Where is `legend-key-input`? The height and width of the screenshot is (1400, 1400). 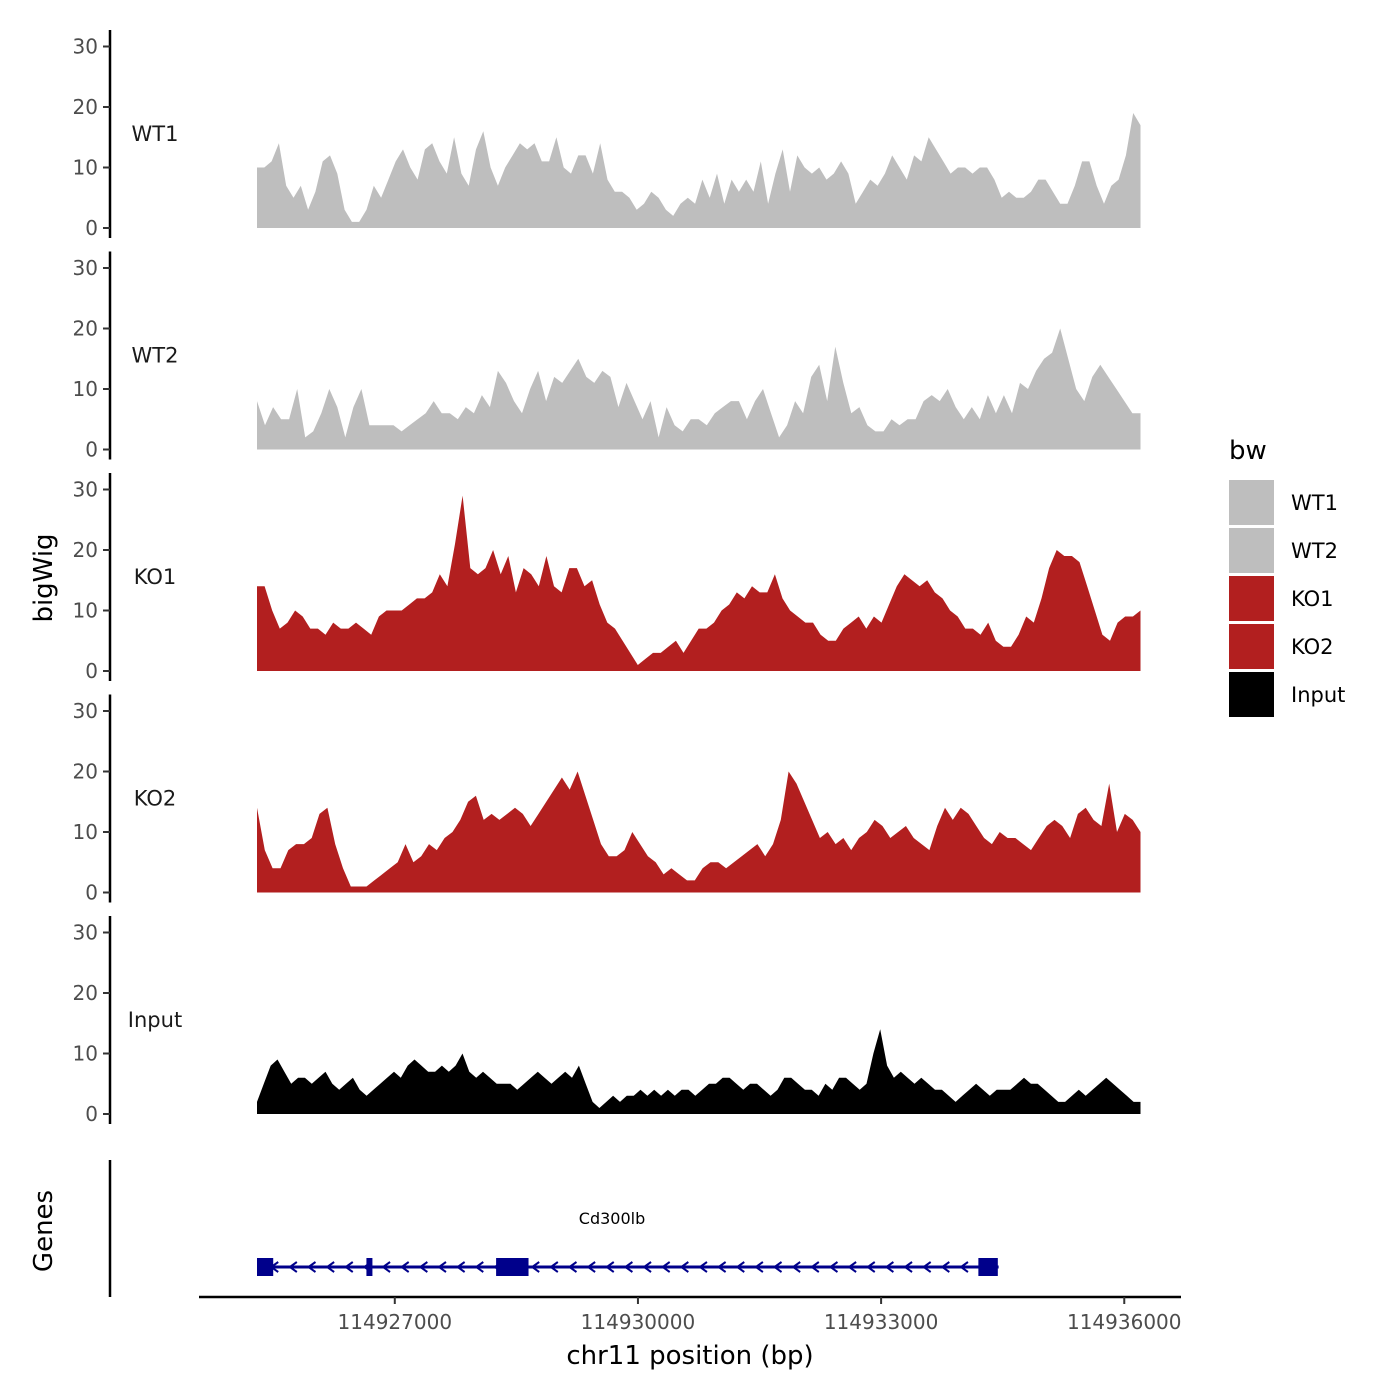 legend-key-input is located at coordinates (1251, 694).